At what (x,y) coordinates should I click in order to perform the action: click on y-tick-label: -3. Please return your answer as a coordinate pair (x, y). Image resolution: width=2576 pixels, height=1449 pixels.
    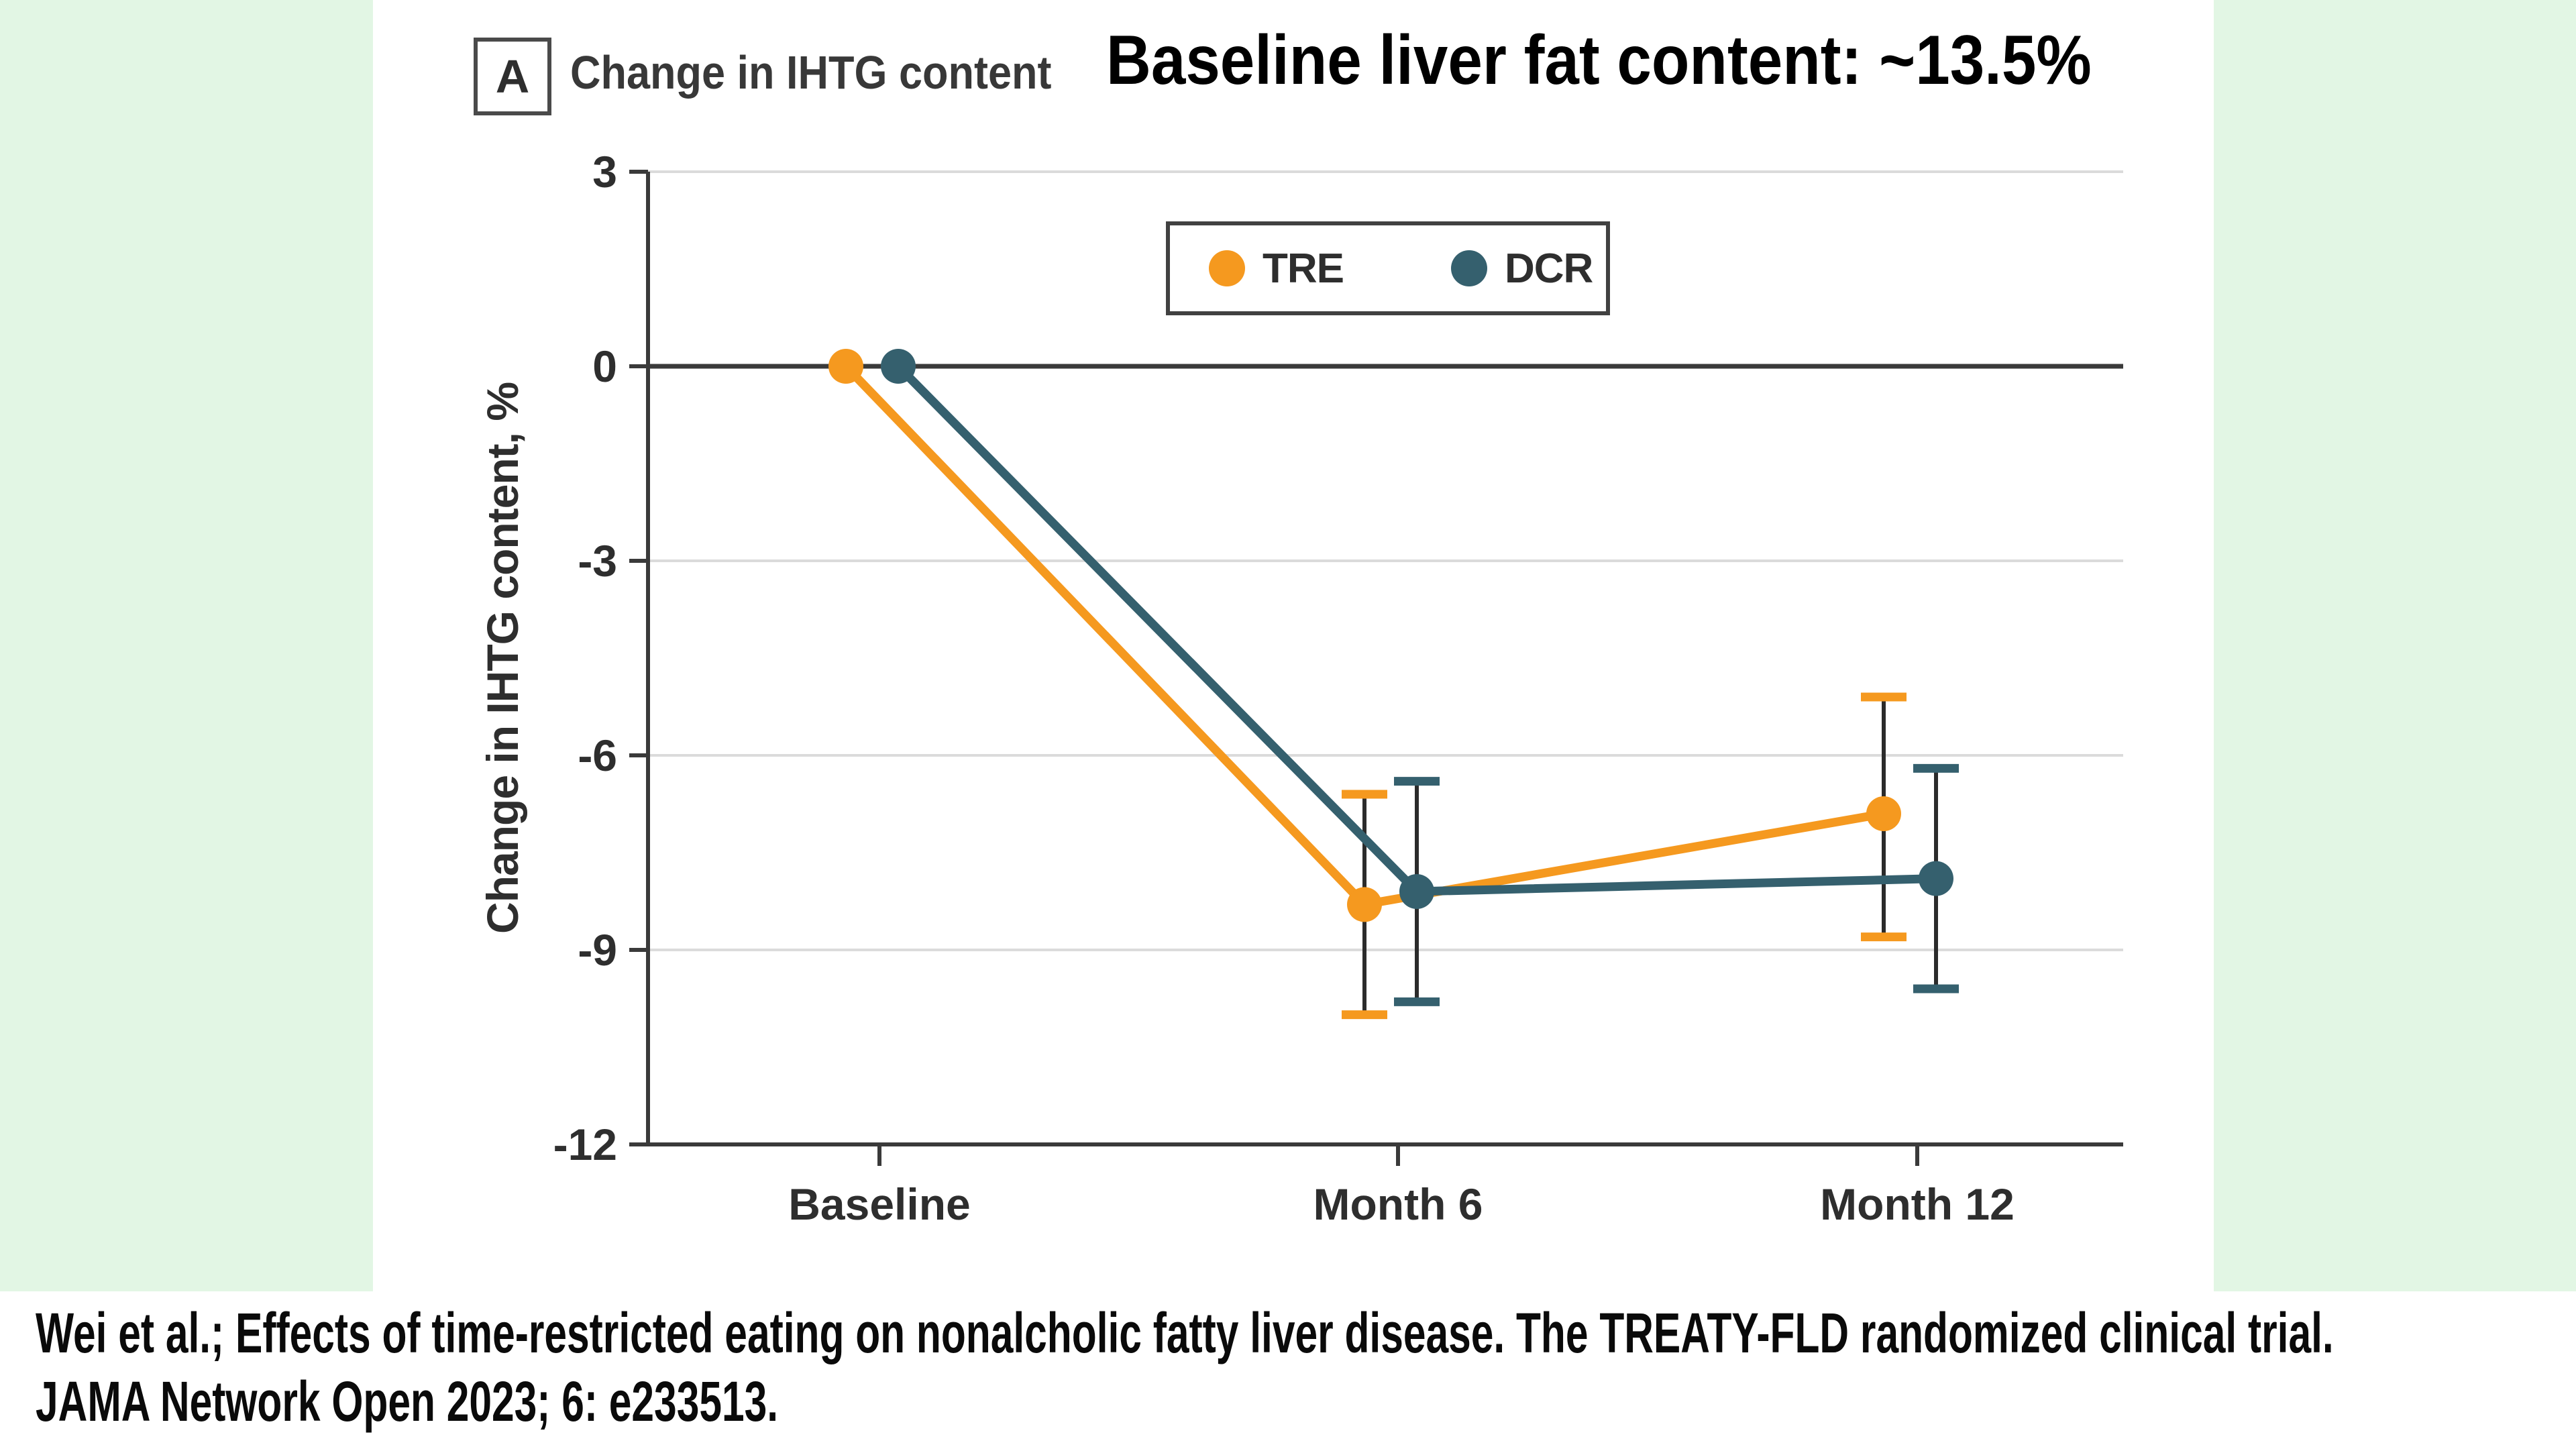
    Looking at the image, I should click on (597, 561).